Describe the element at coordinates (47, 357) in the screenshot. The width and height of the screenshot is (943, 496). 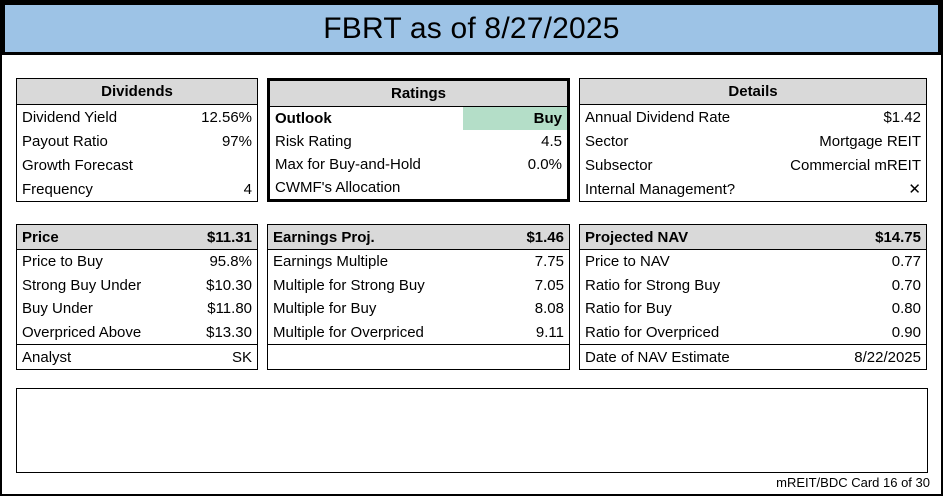
I see `row-label: Analyst` at that location.